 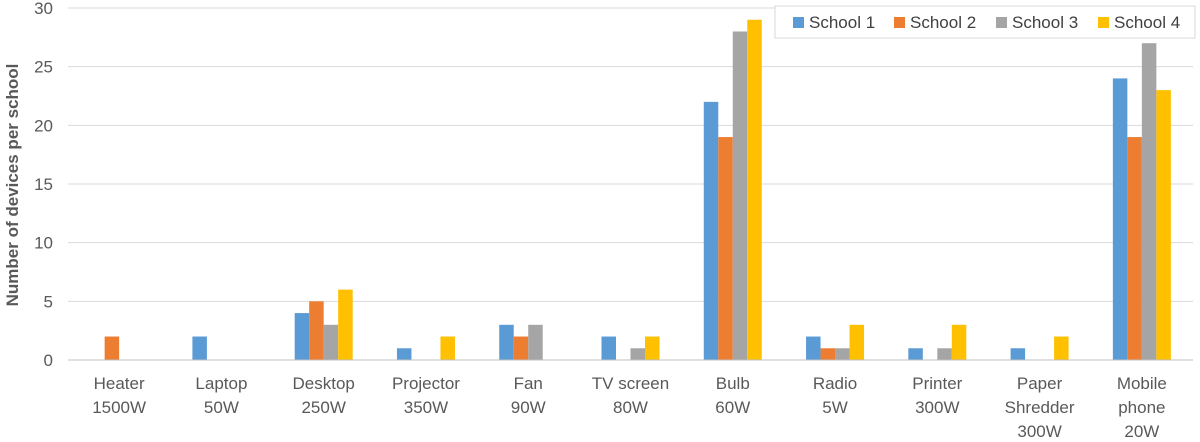 What do you see at coordinates (426, 407) in the screenshot?
I see `x-tick-label-line: 350W` at bounding box center [426, 407].